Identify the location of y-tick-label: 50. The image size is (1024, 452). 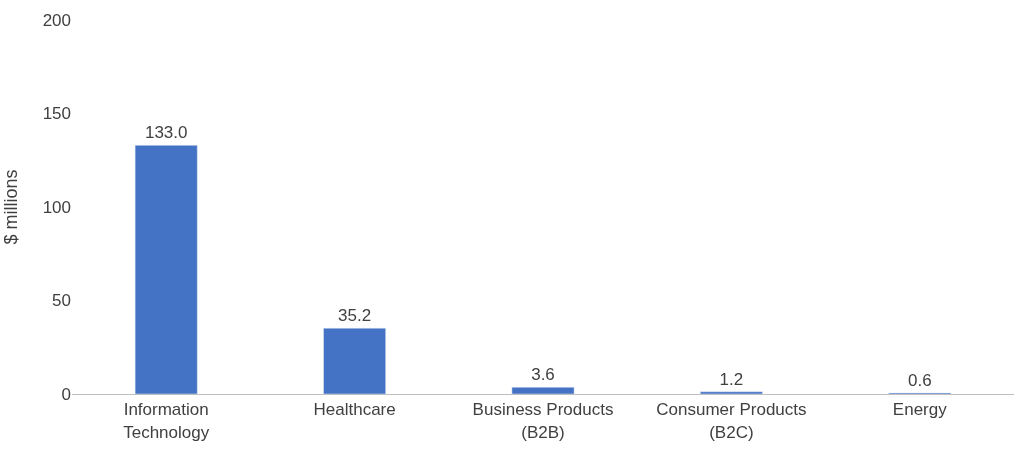
(61, 301).